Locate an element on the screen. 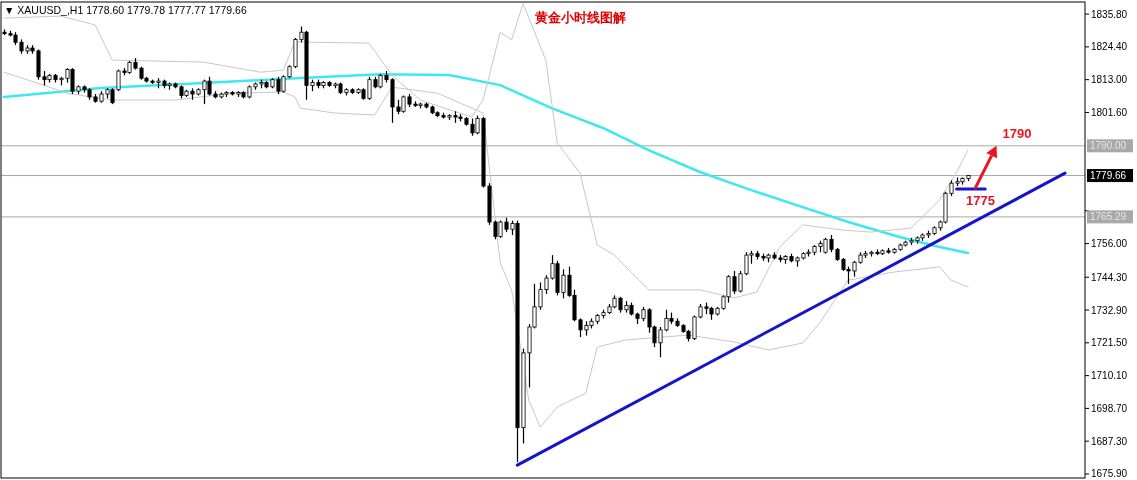  text: 黄金小时线图解 is located at coordinates (579, 17).